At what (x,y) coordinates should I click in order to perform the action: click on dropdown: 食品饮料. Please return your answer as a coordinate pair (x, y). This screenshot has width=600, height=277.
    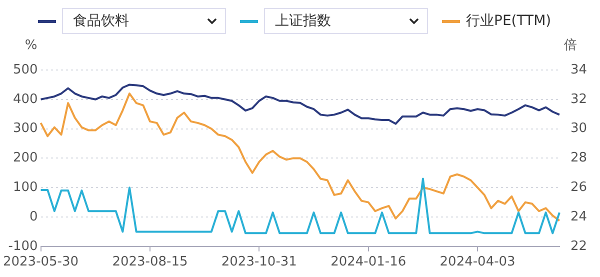
    Looking at the image, I should click on (144, 21).